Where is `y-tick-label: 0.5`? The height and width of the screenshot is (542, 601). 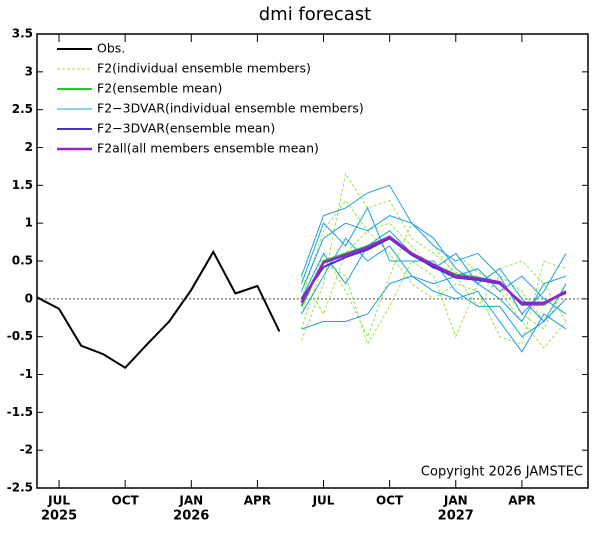 y-tick-label: 0.5 is located at coordinates (22, 261).